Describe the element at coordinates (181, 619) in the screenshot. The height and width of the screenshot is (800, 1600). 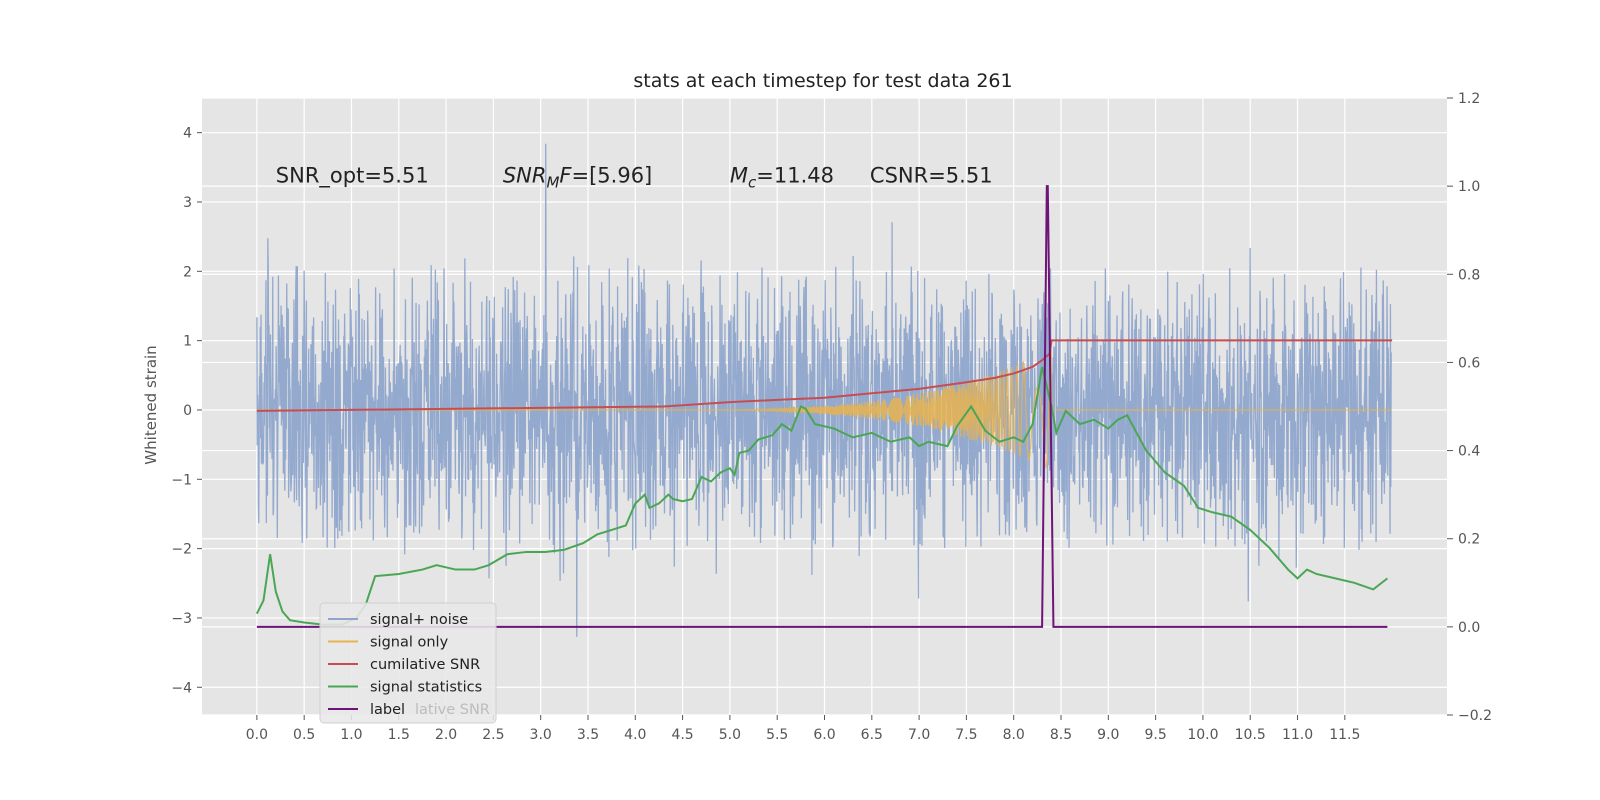
I see `y-tick-label: −3` at that location.